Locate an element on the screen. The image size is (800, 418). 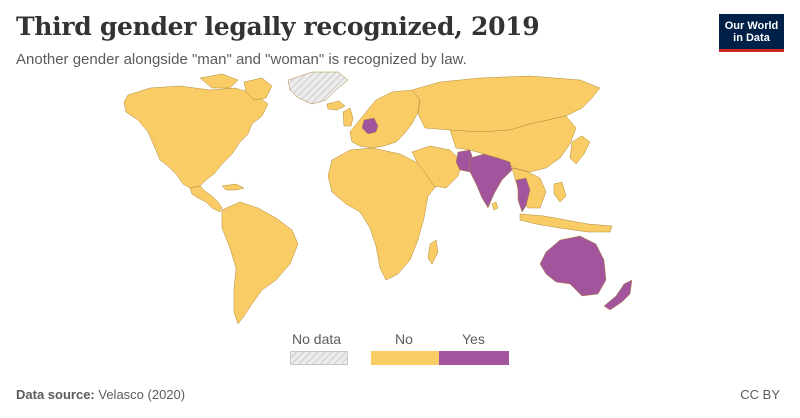
legend-swatch-no is located at coordinates (405, 358).